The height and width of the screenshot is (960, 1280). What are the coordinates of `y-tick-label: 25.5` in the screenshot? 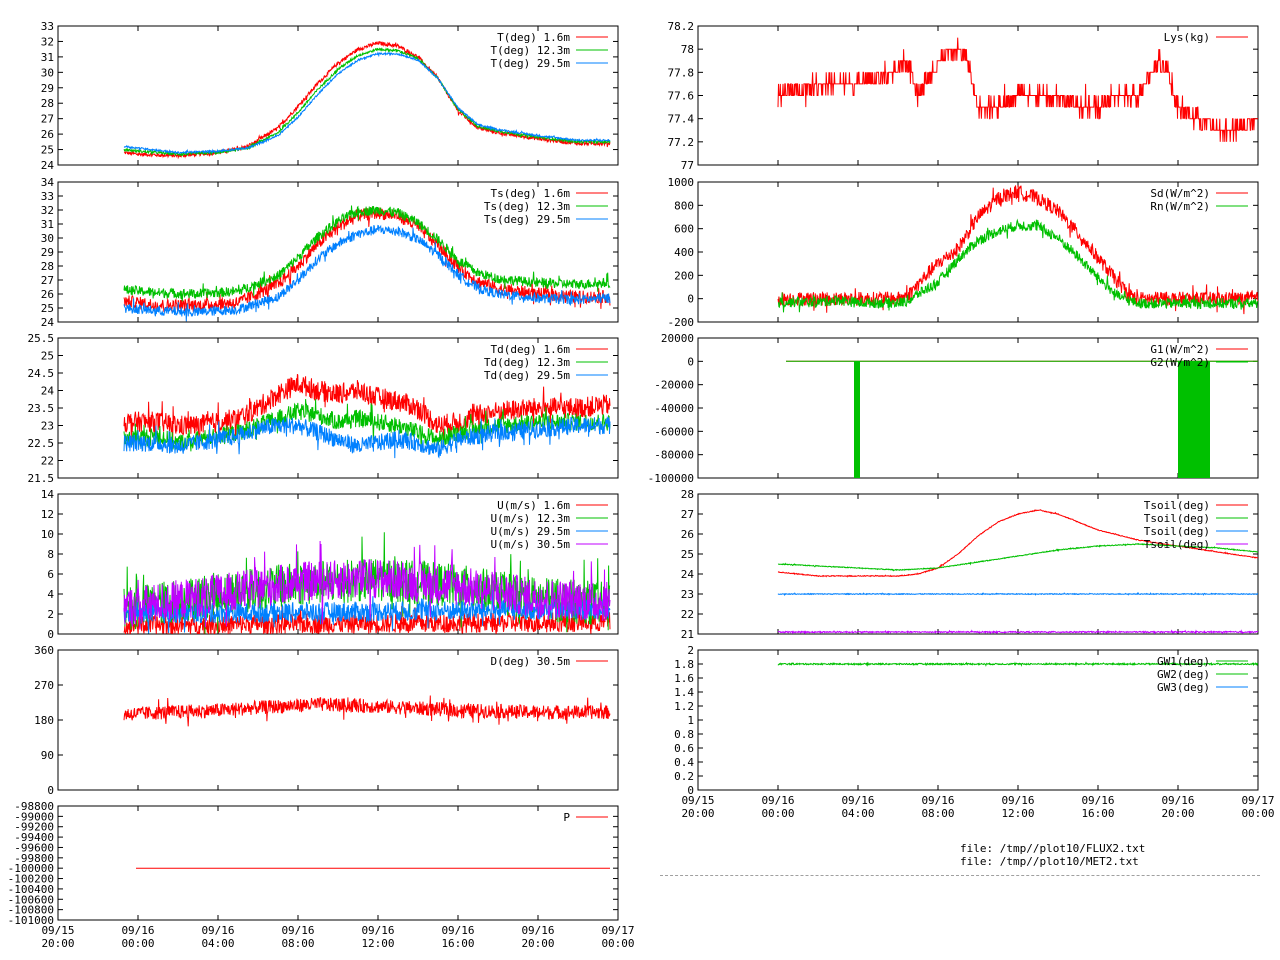 It's located at (41, 338).